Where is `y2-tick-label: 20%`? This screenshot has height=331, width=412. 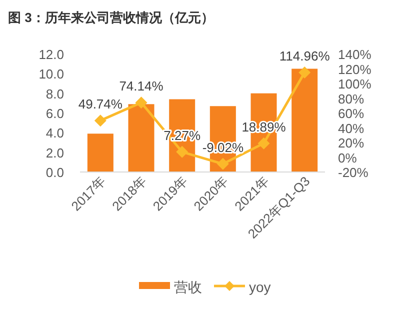 y2-tick-label: 20% is located at coordinates (351, 143).